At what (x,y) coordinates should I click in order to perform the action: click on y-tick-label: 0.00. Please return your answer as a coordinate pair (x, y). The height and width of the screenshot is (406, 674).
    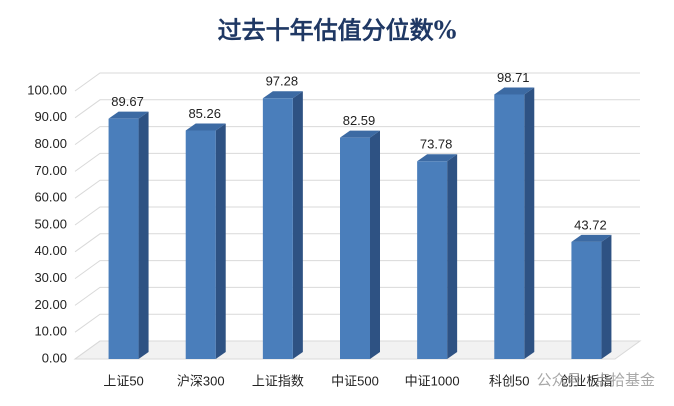
    Looking at the image, I should click on (54, 357).